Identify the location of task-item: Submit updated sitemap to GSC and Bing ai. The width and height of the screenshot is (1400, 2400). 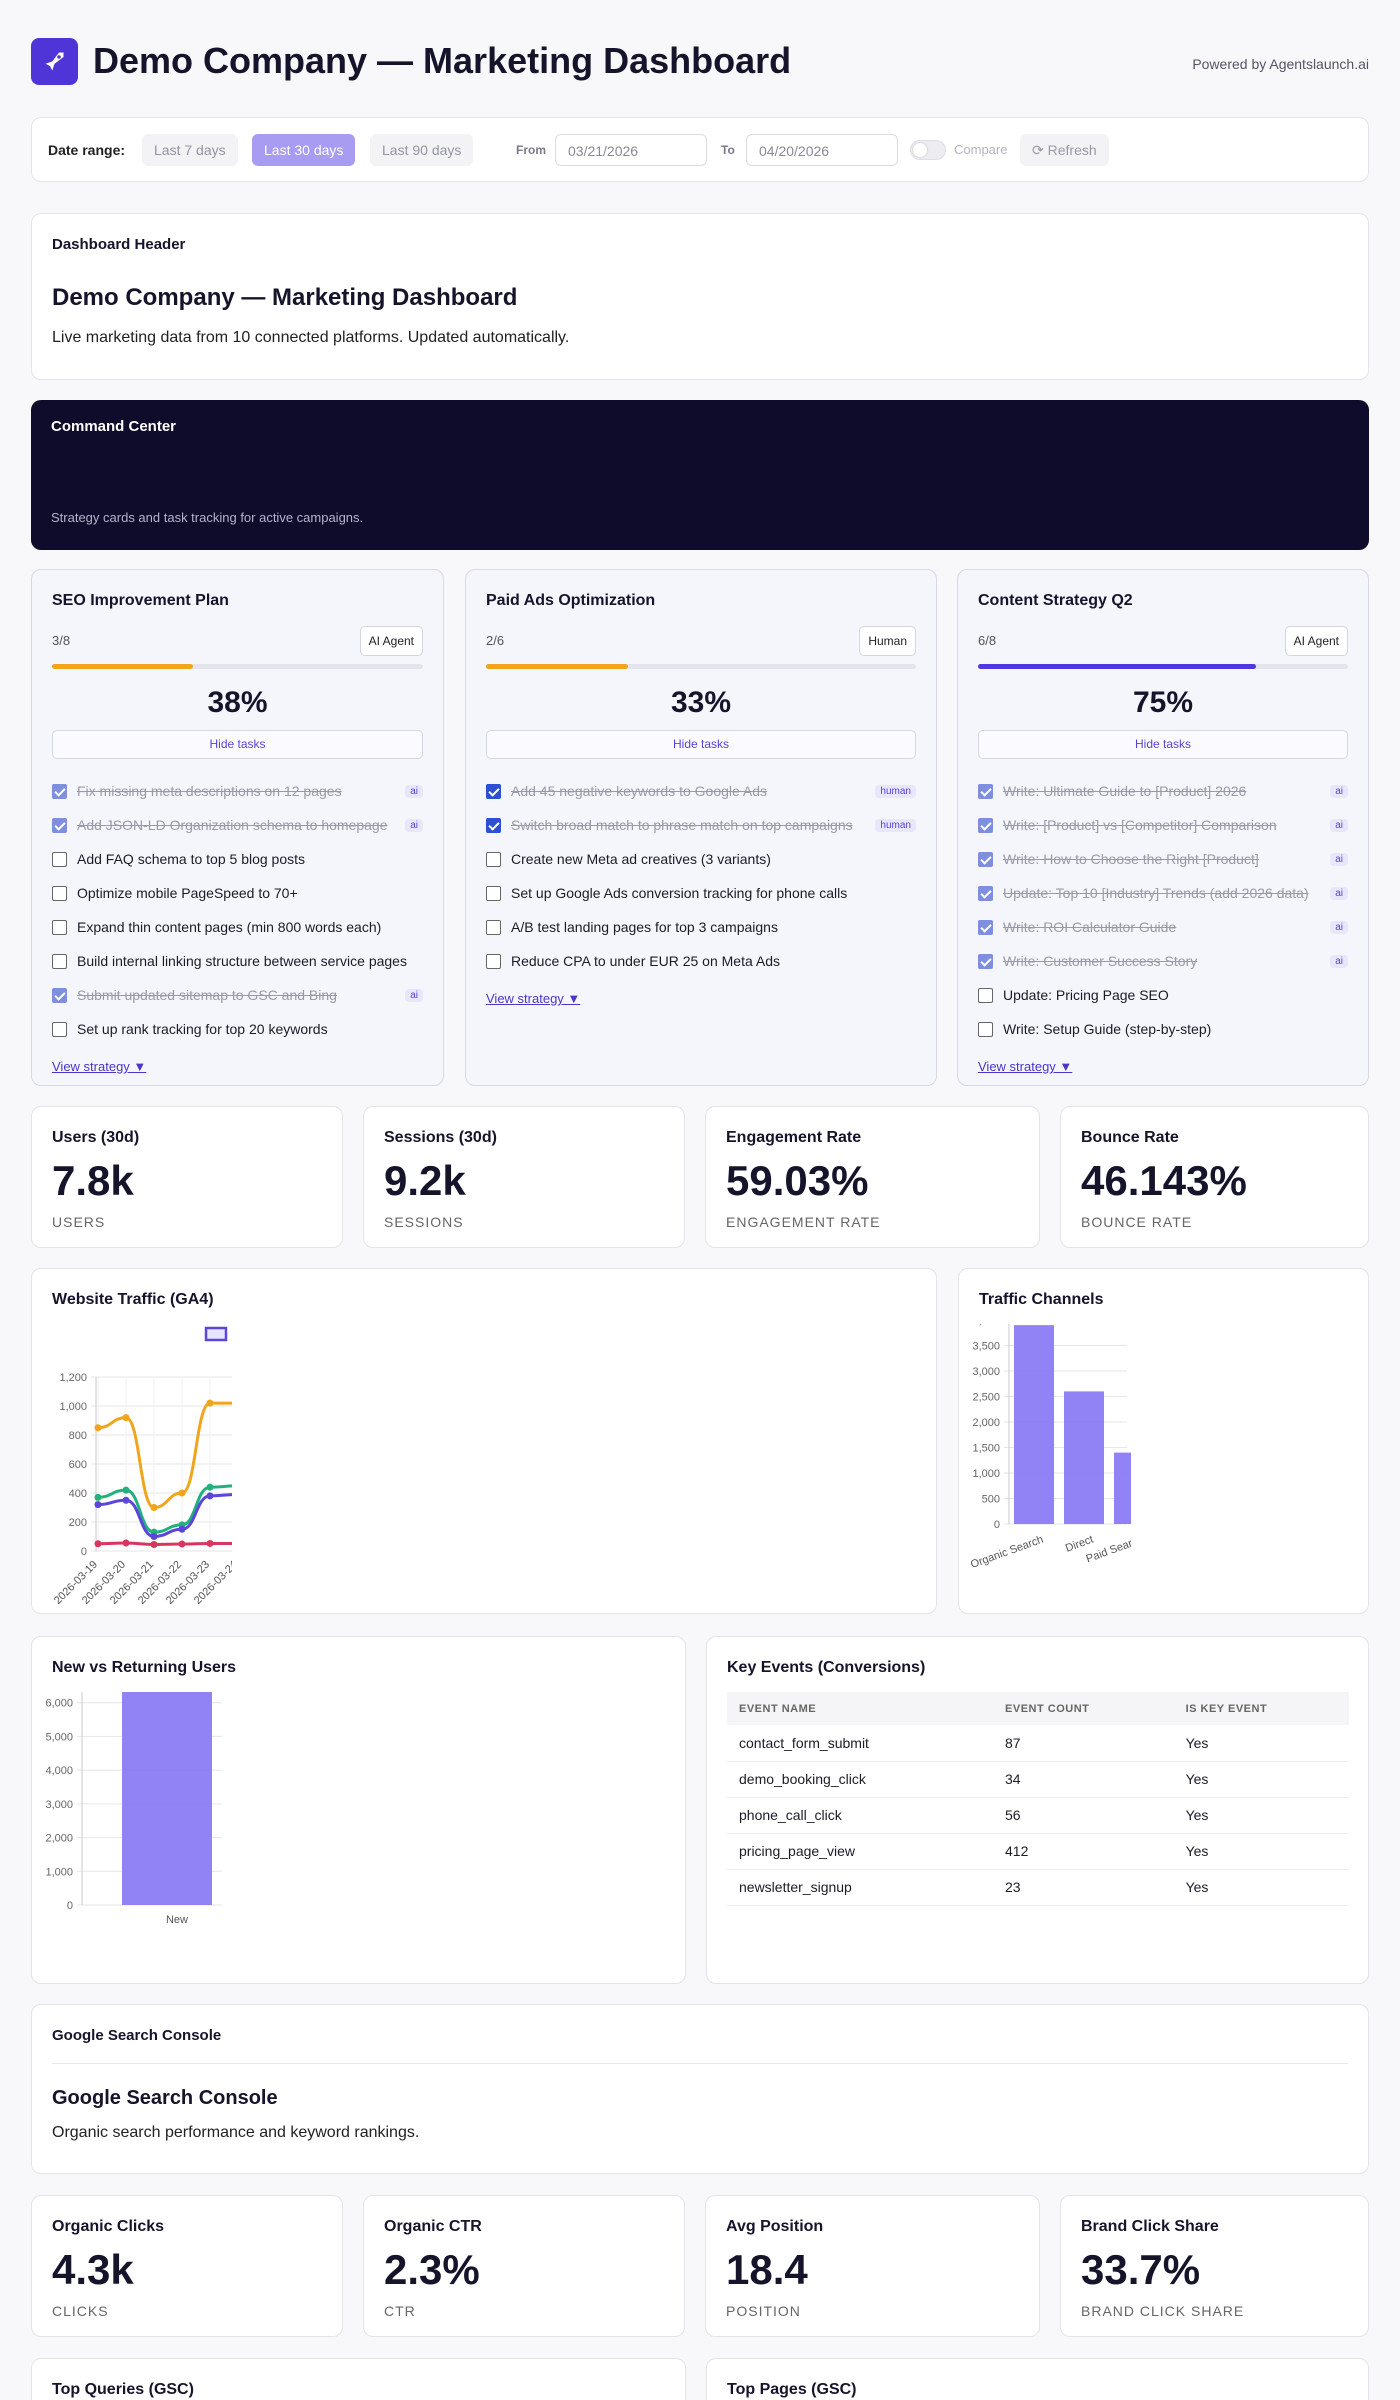
(237, 995).